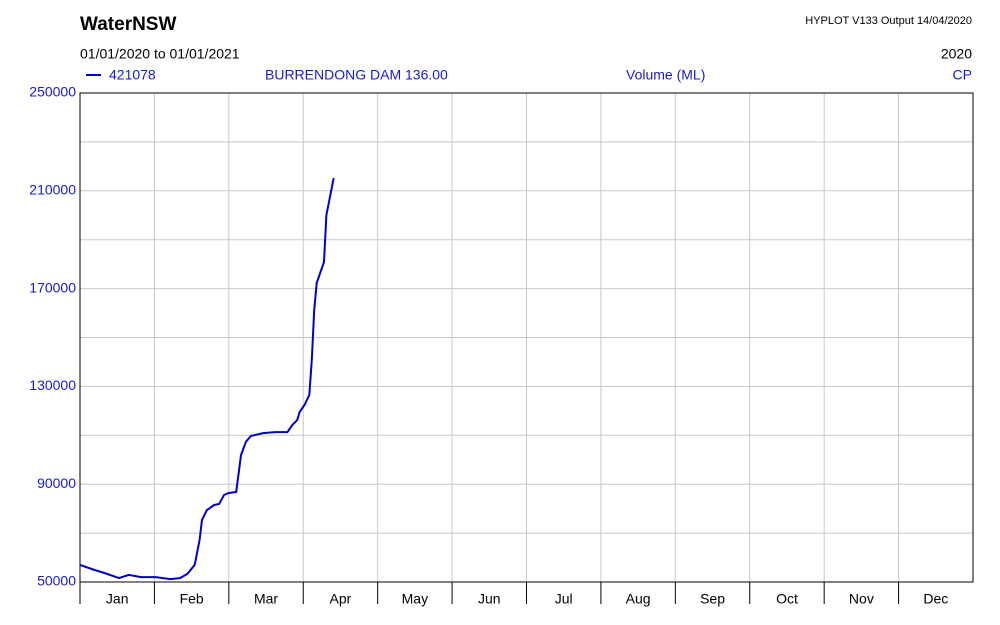 The width and height of the screenshot is (1000, 625). What do you see at coordinates (888, 21) in the screenshot?
I see `program-info: HYPLOT V133 Output 14/04/2020` at bounding box center [888, 21].